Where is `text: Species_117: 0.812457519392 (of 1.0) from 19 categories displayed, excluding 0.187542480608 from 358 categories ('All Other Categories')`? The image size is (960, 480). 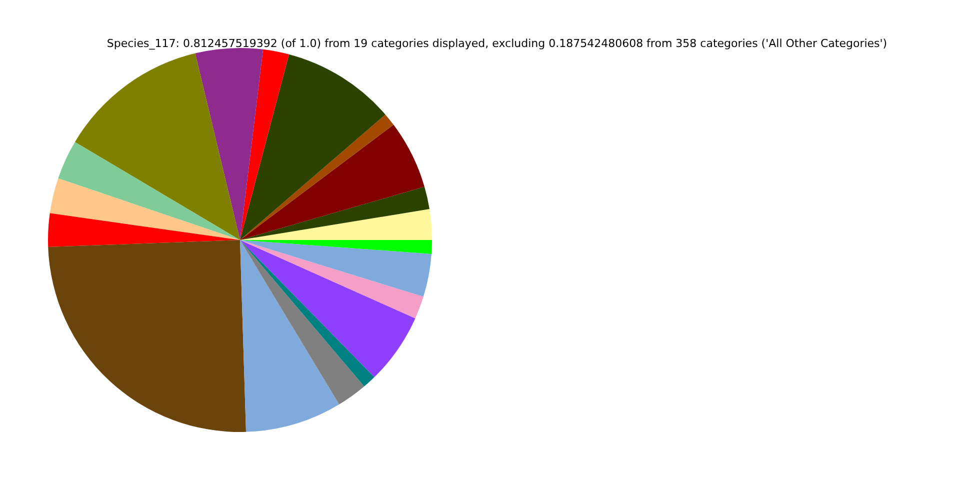
text: Species_117: 0.812457519392 (of 1.0) from 19 categories displayed, excluding 0.187542480608 from 358 categories ('All Other Categories') is located at coordinates (497, 43).